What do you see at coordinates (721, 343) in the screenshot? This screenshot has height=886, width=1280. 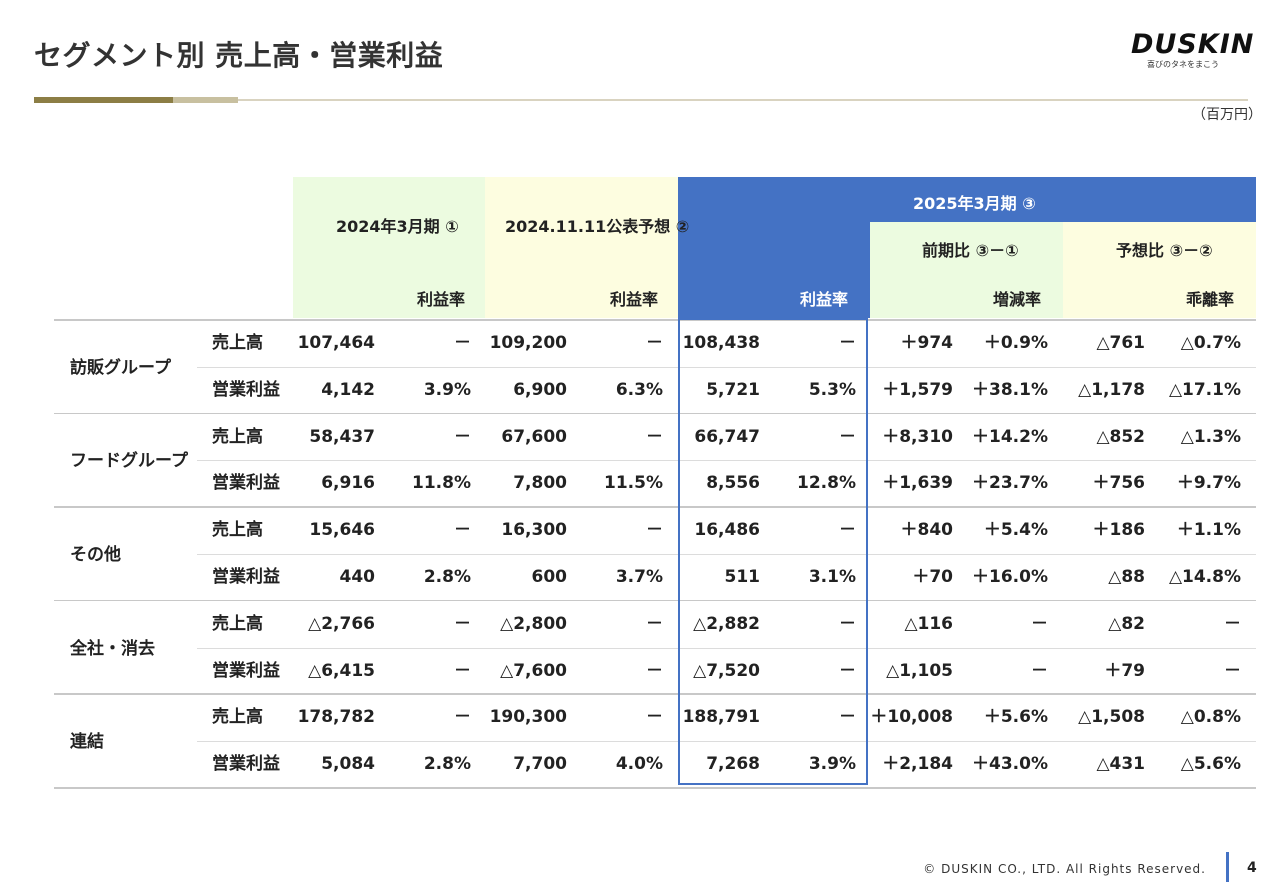 I see `table-cell: 108,438` at bounding box center [721, 343].